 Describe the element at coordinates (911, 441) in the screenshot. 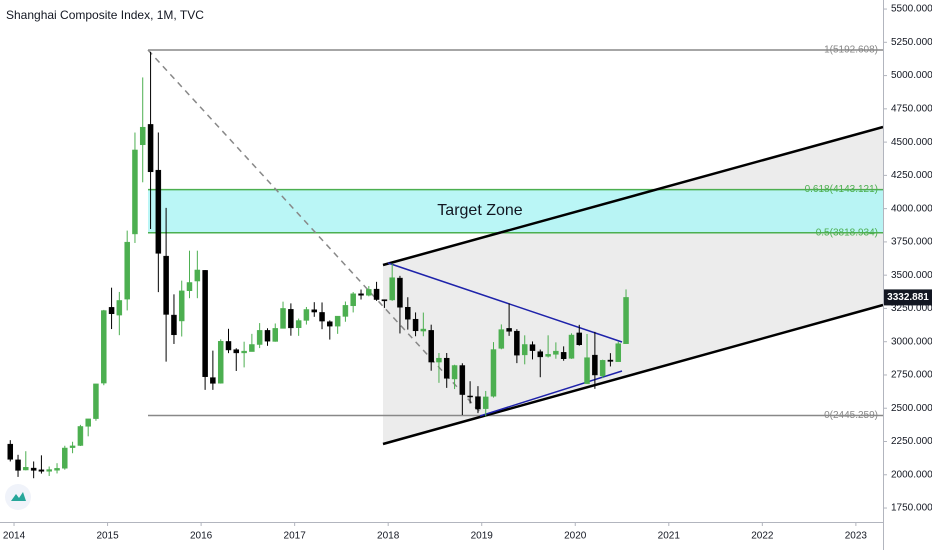

I see `y-tick-label: 2250.000` at that location.